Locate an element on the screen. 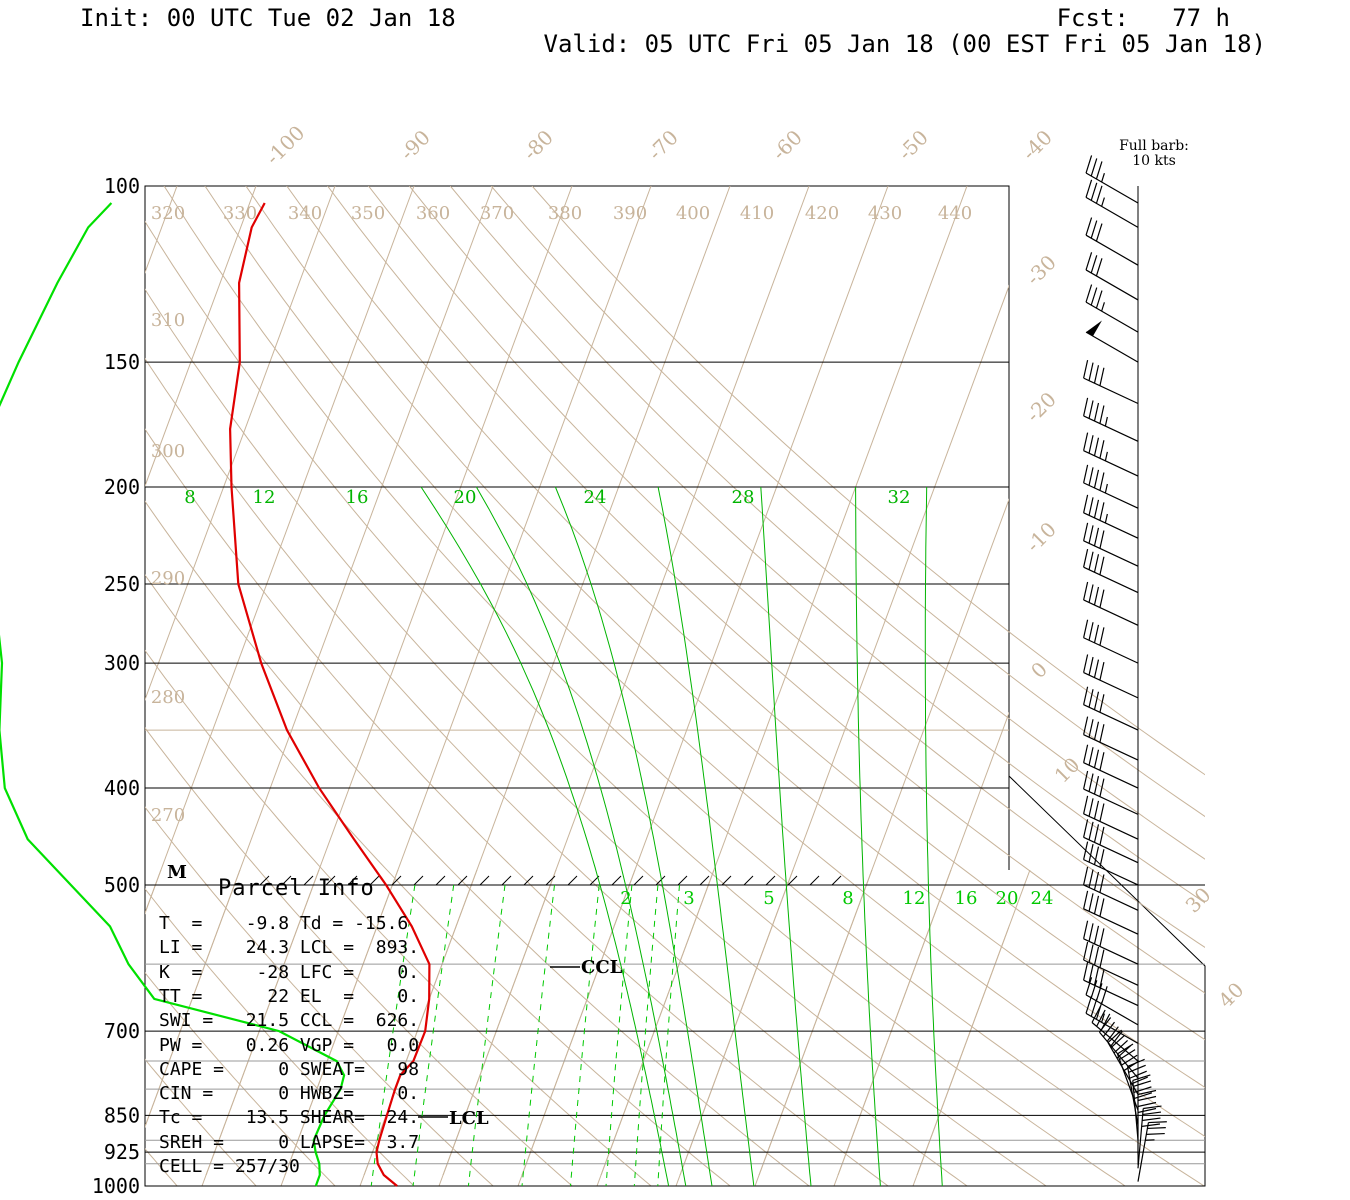 The image size is (1350, 1200). parcel-info-row: SWI = 21.5 CCL = 626. is located at coordinates (289, 1021).